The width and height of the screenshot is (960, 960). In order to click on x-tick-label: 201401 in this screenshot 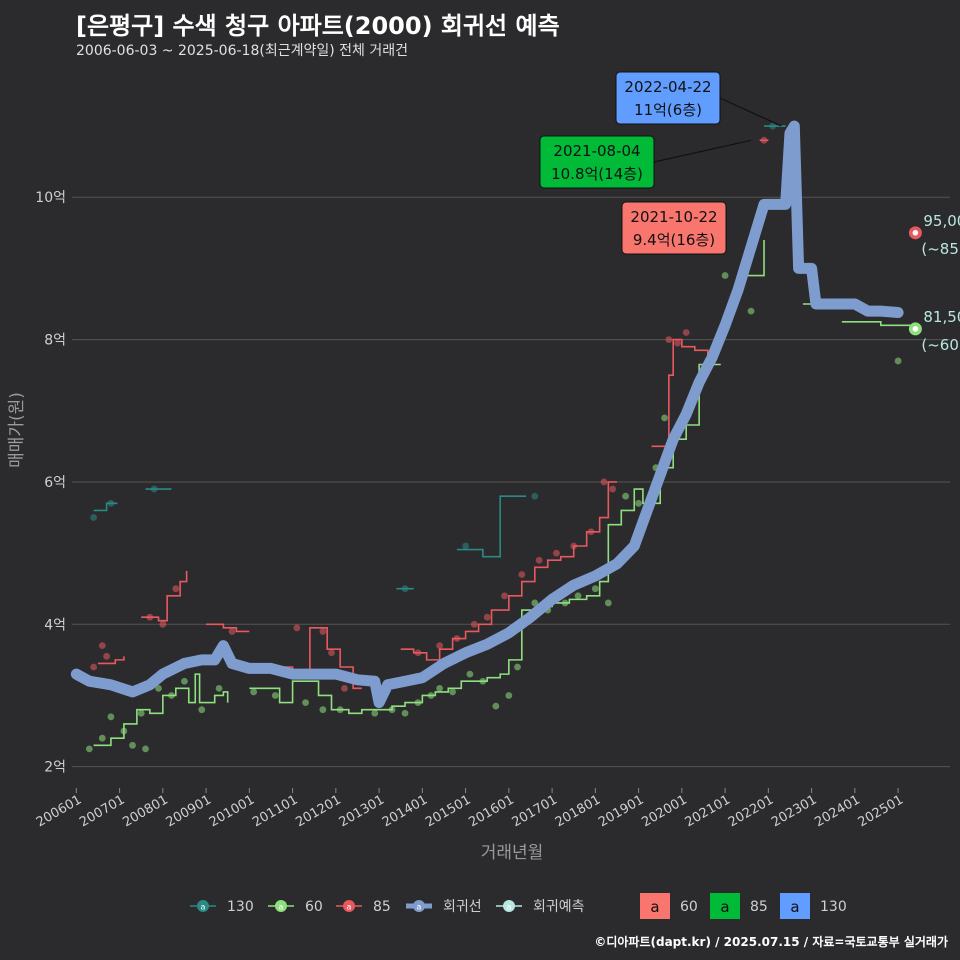, I will do `click(405, 811)`.